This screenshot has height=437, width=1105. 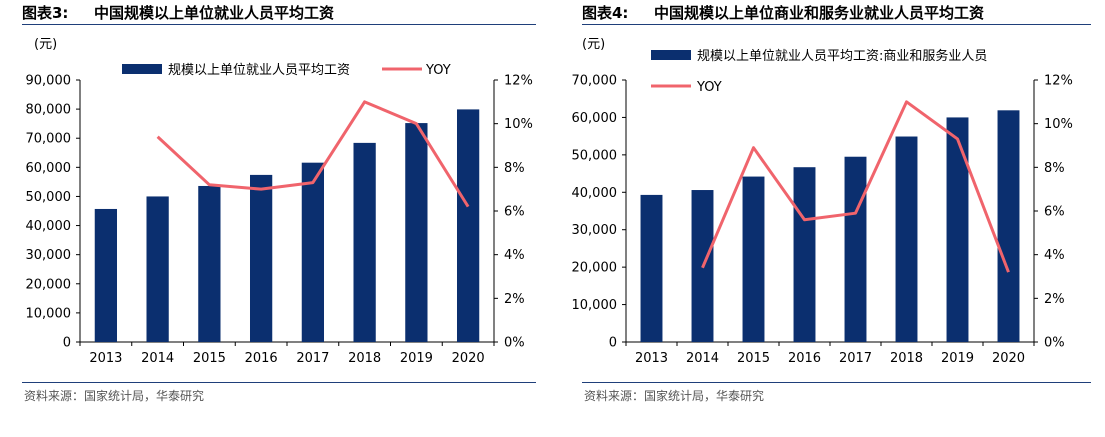 I want to click on figure-label: 图表4:, so click(x=605, y=13).